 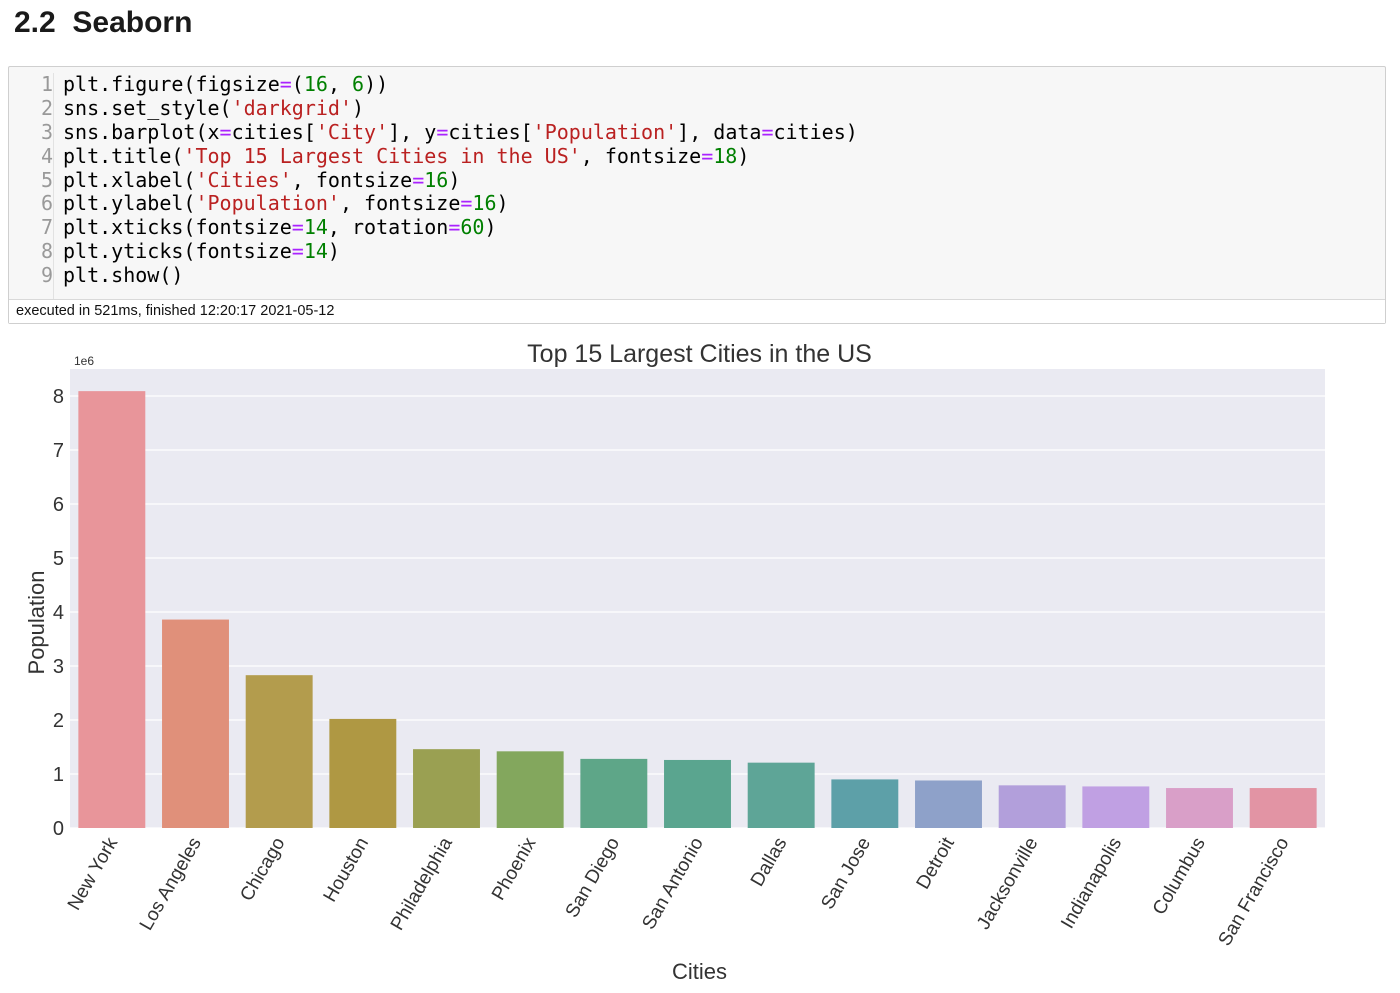 What do you see at coordinates (280, 227) in the screenshot?
I see `code-text: plt.xticks(fontsize=14, rotation=60)` at bounding box center [280, 227].